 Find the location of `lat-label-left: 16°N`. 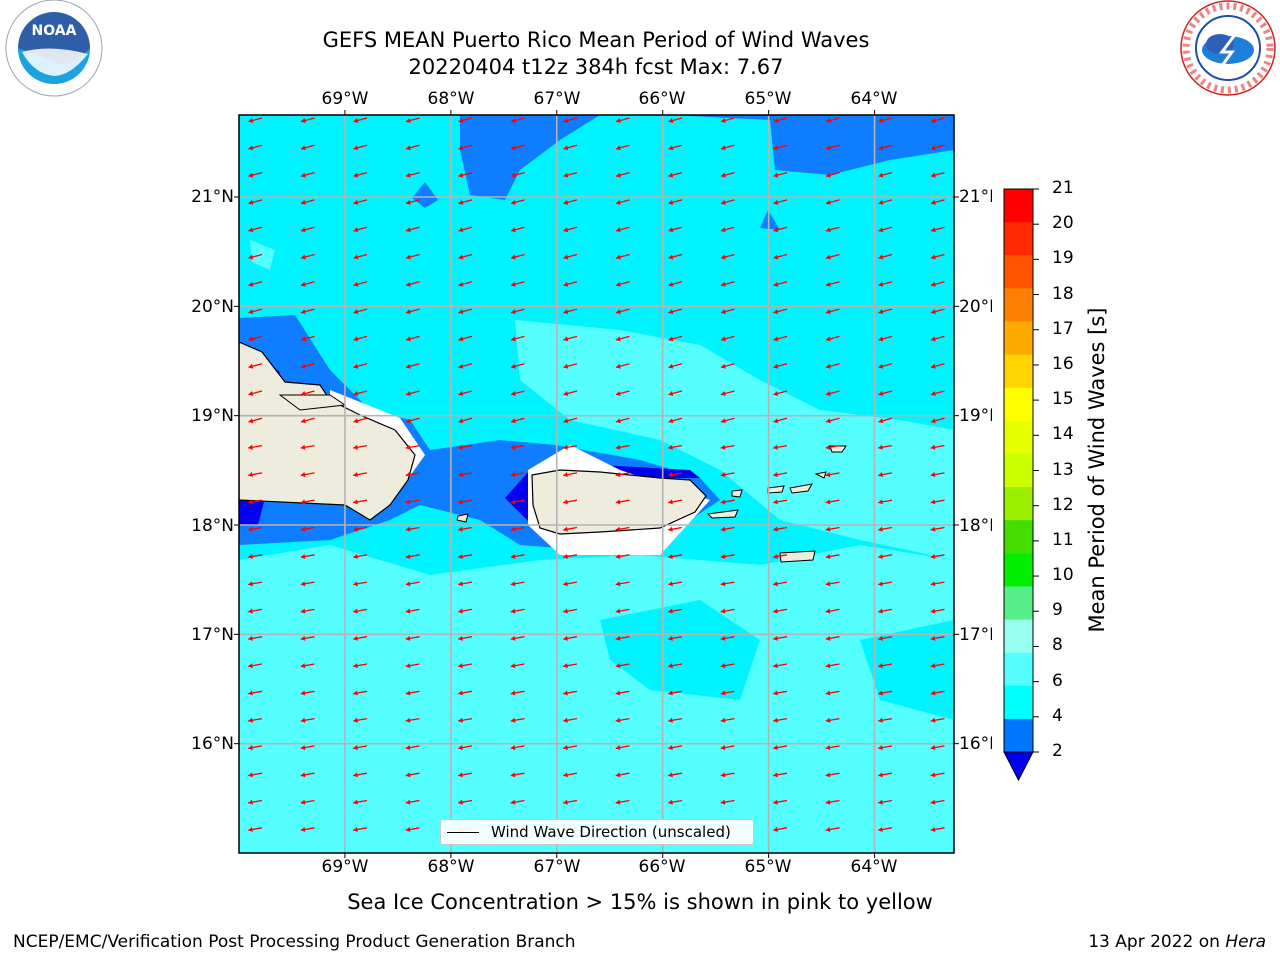

lat-label-left: 16°N is located at coordinates (212, 744).